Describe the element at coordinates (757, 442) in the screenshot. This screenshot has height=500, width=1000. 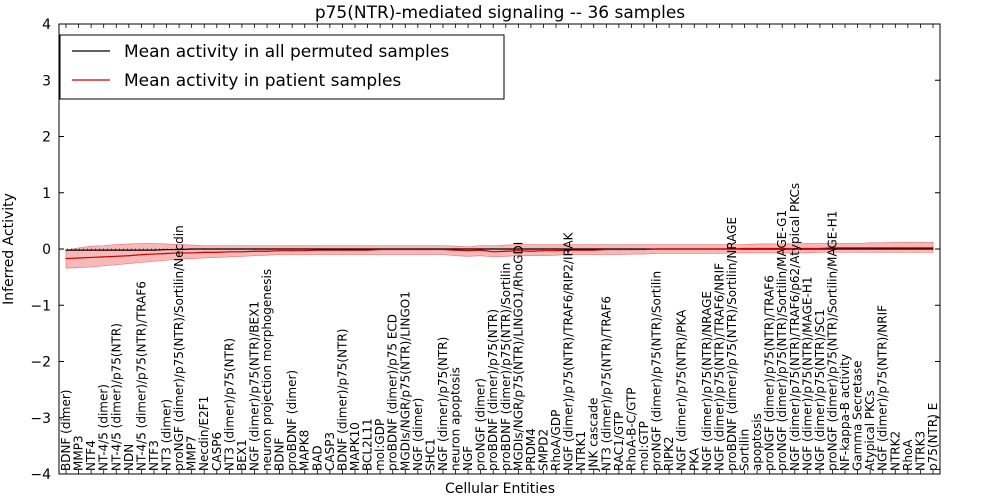
I see `x-tick-label: apoptosis` at that location.